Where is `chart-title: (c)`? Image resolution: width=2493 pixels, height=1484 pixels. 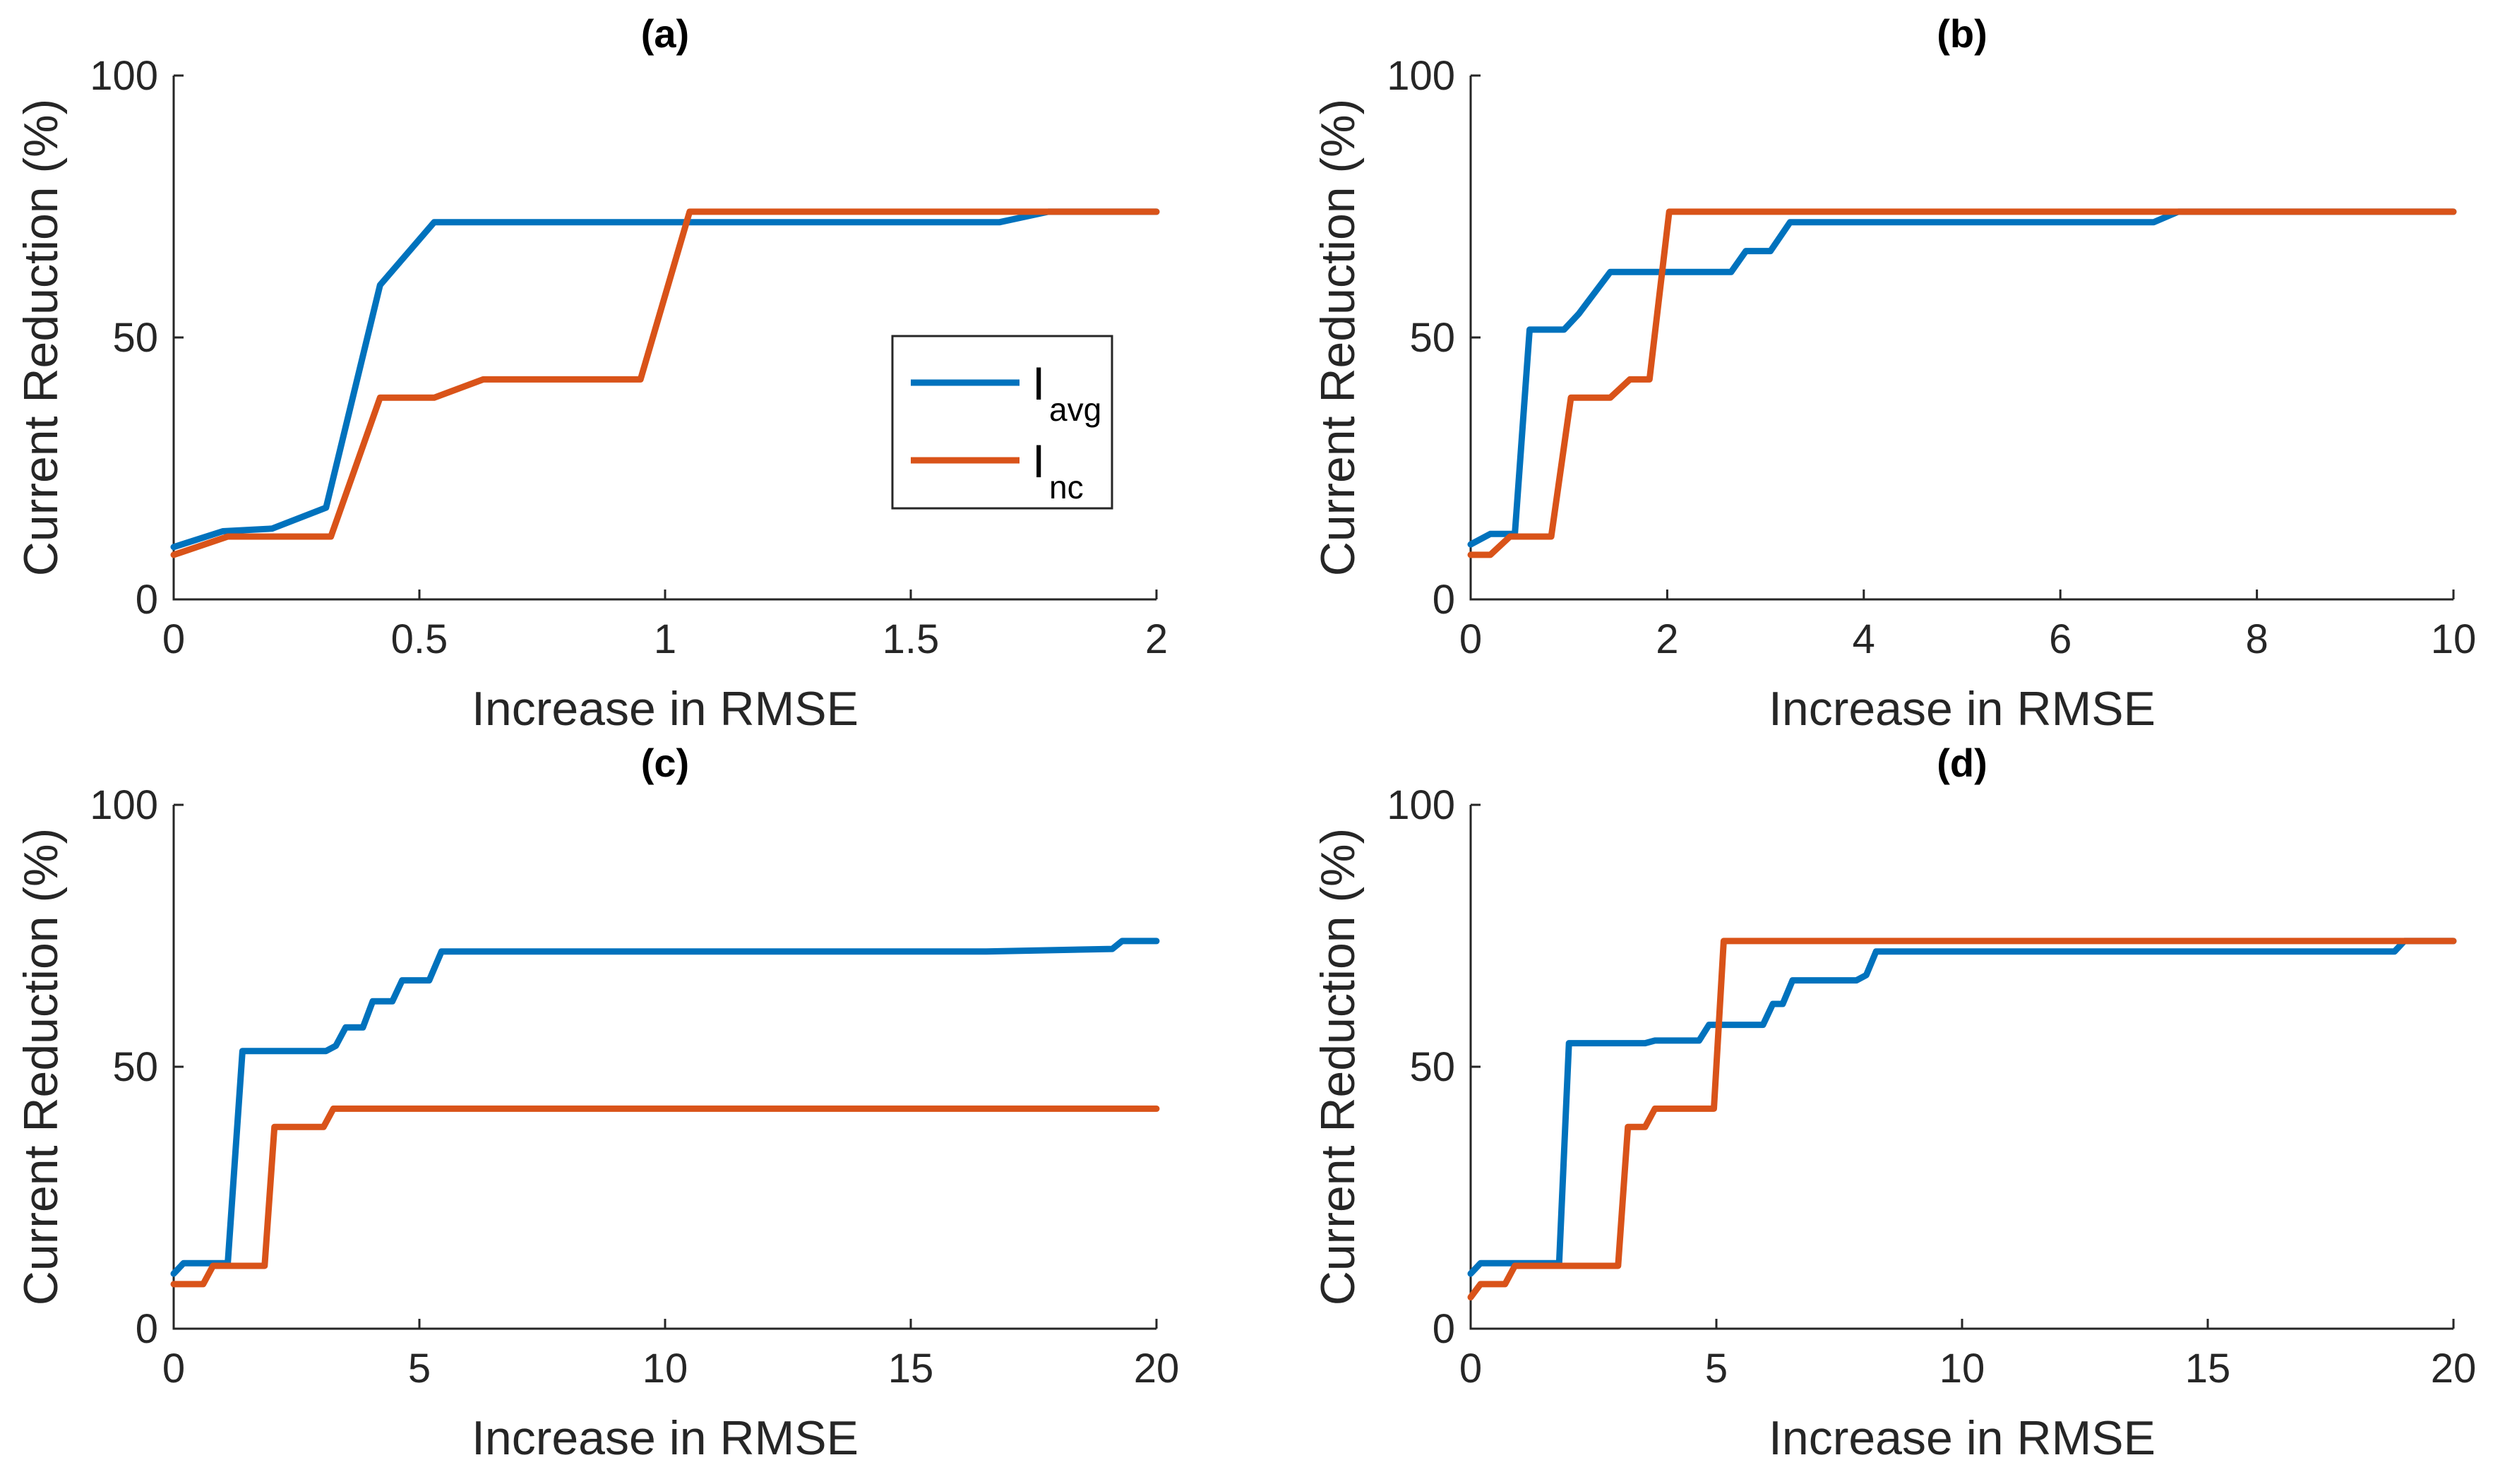 chart-title: (c) is located at coordinates (665, 763).